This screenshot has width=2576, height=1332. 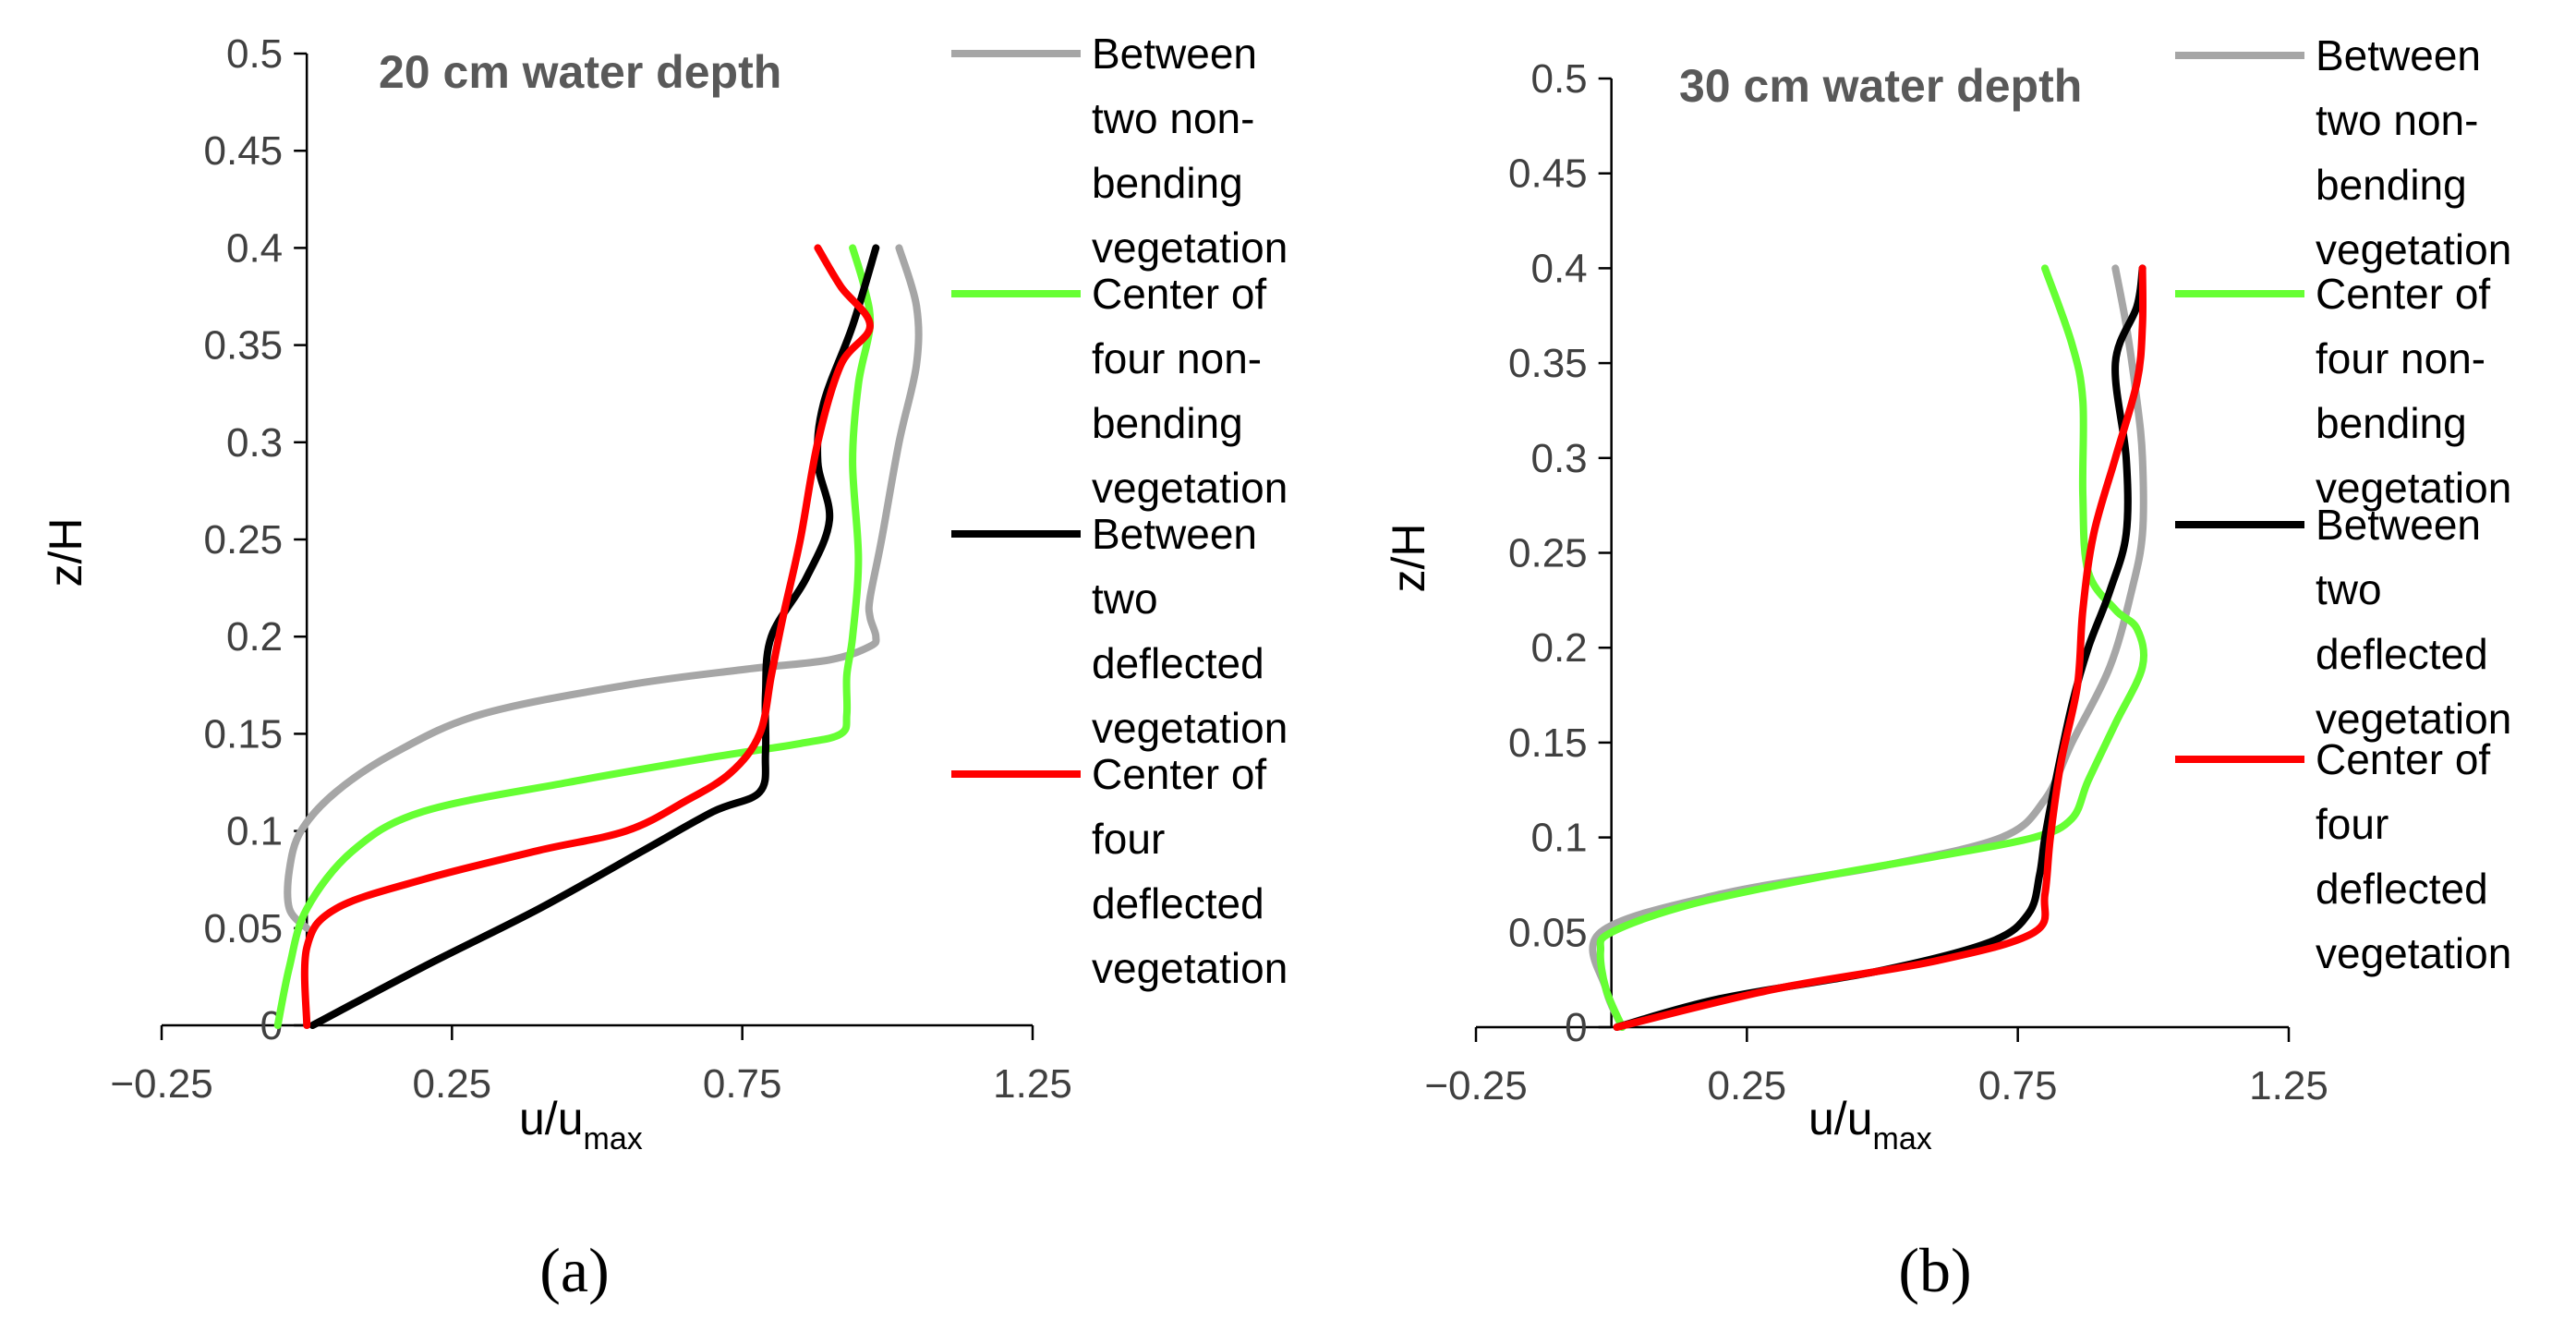 I want to click on series-b, so click(x=1868, y=647).